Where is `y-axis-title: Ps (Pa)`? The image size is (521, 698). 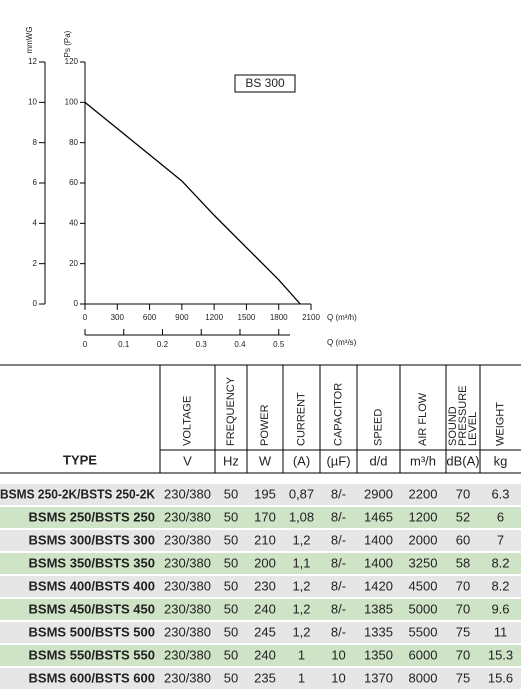
y-axis-title: Ps (Pa) is located at coordinates (67, 43).